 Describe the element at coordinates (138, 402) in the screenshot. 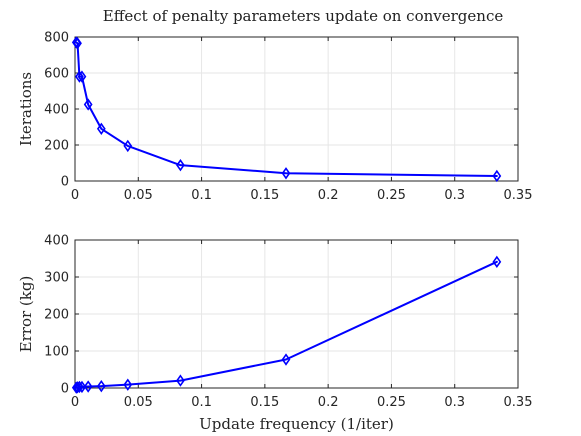

I see `error-x-tick-label: 0.05` at that location.